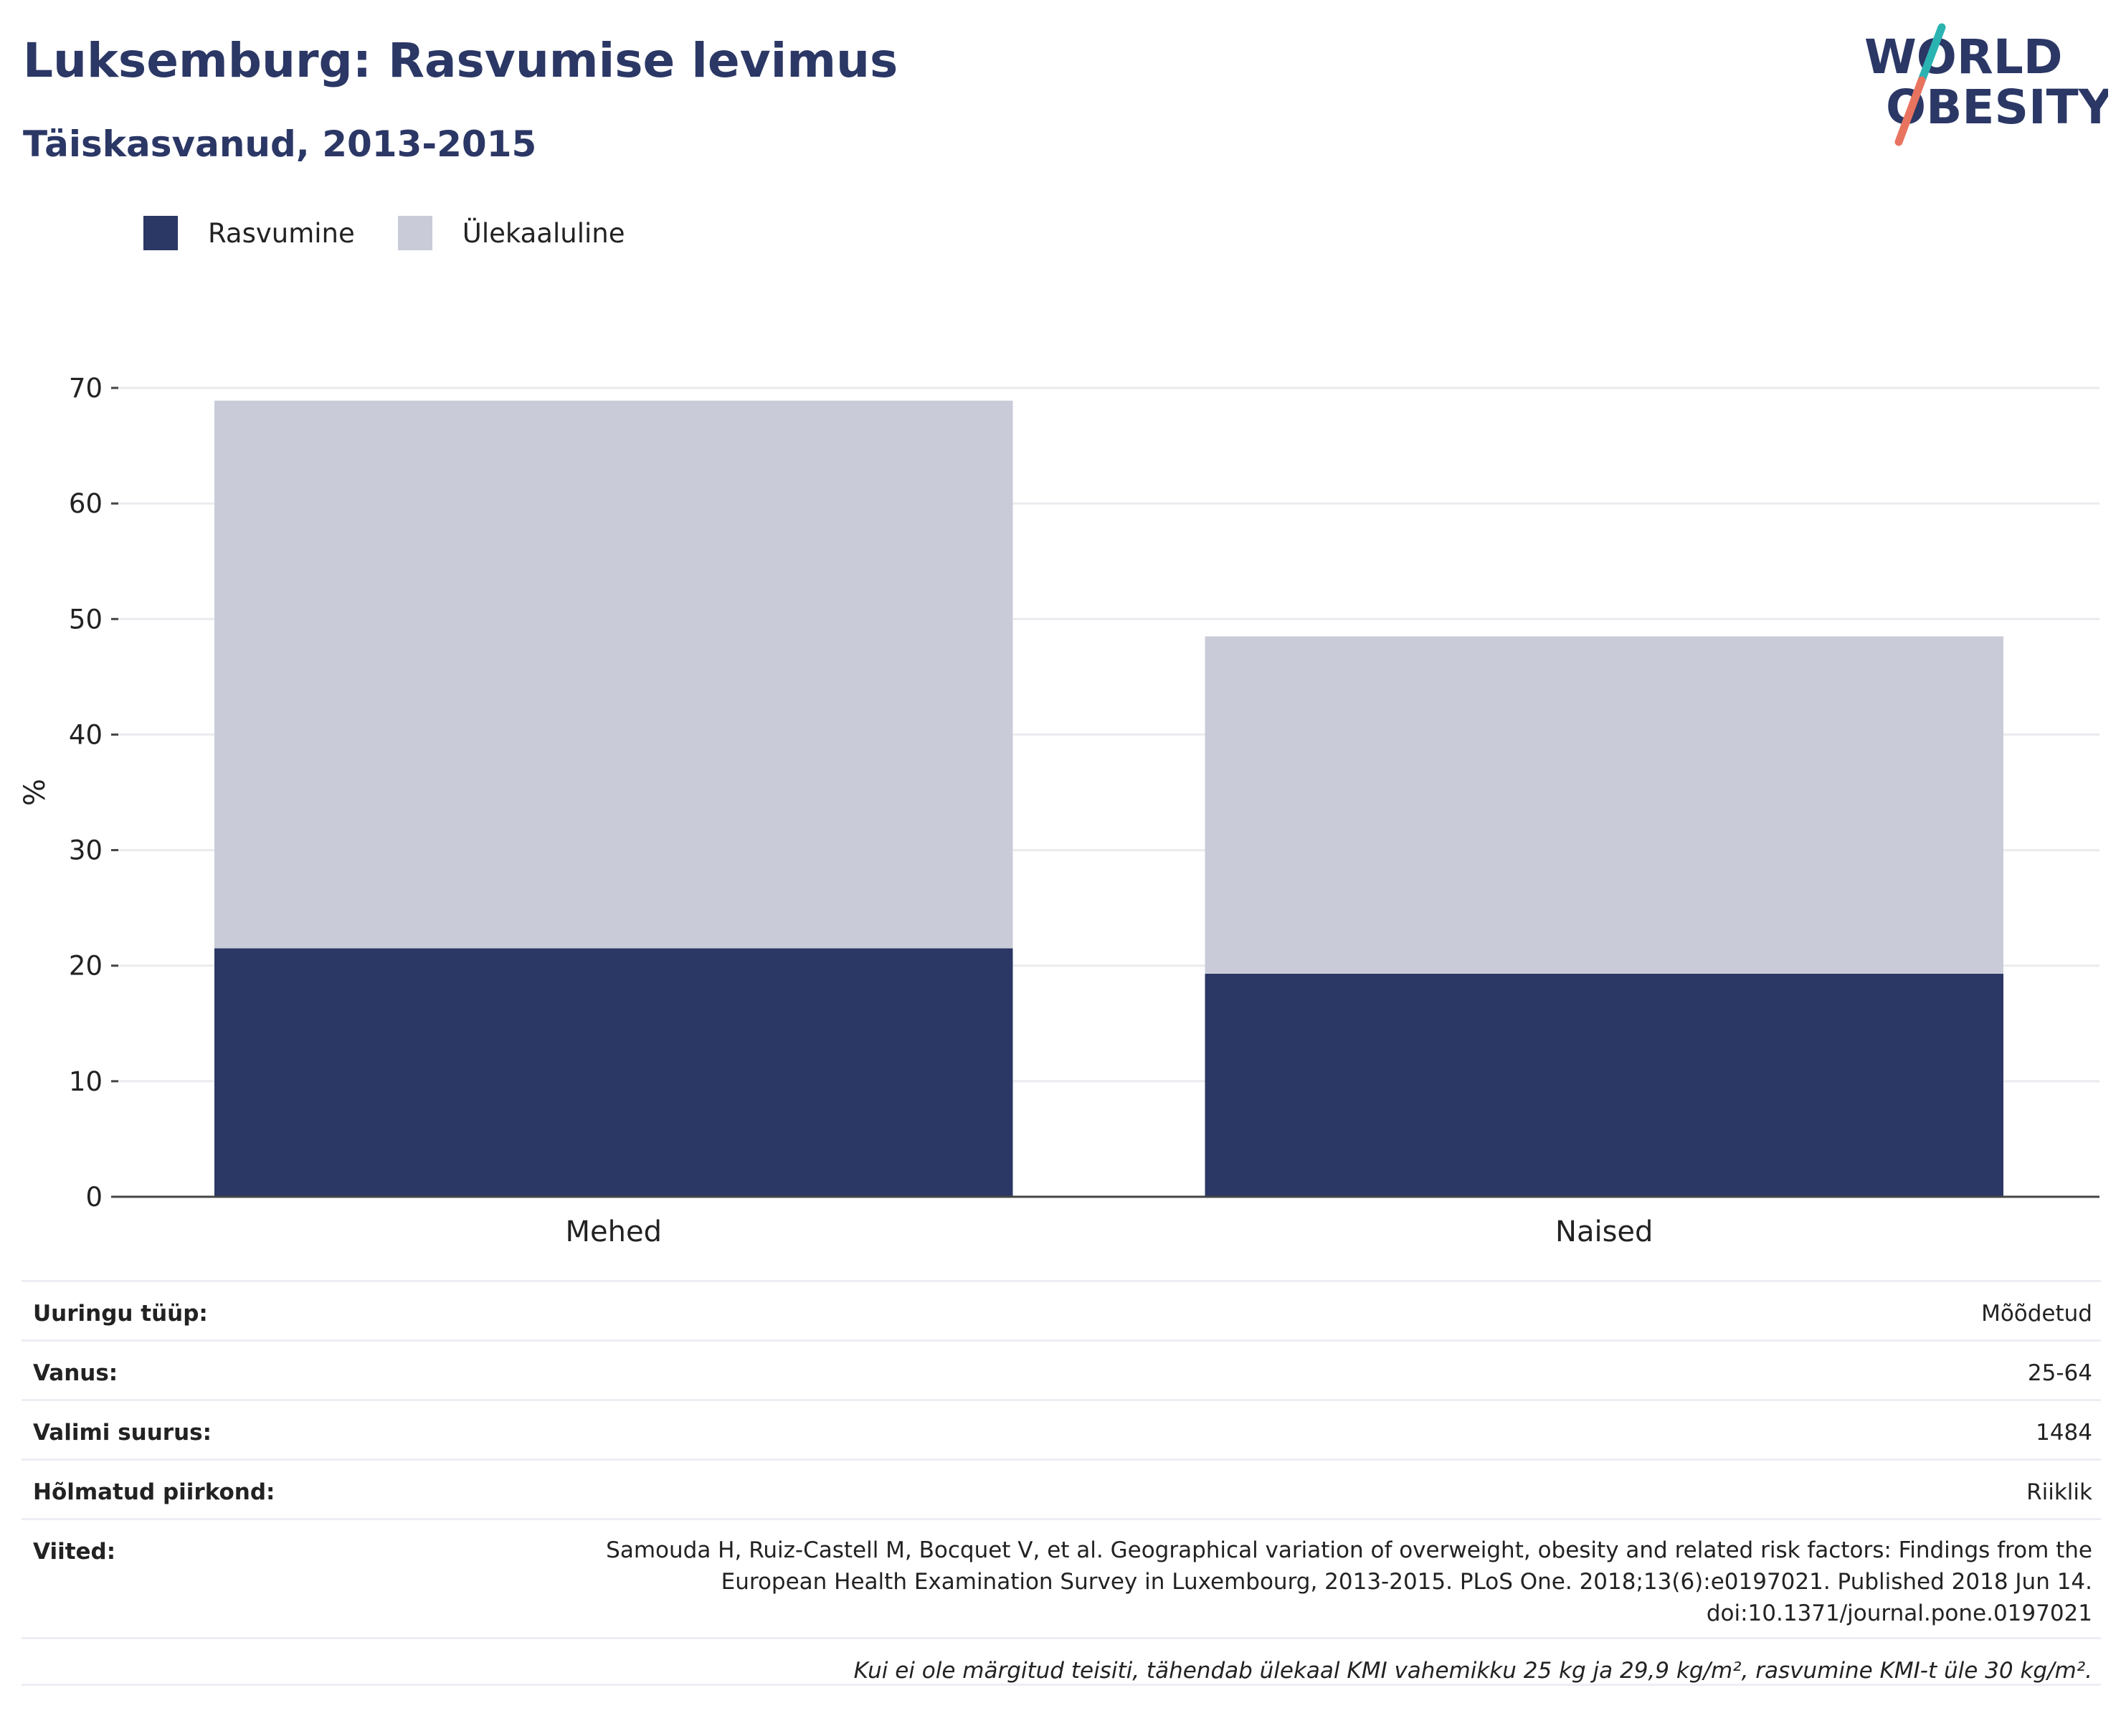 This screenshot has height=1736, width=2121. Describe the element at coordinates (1061, 1309) in the screenshot. I see `info-row-survey-type: Uuringu tüüp: Mõõdetud` at that location.